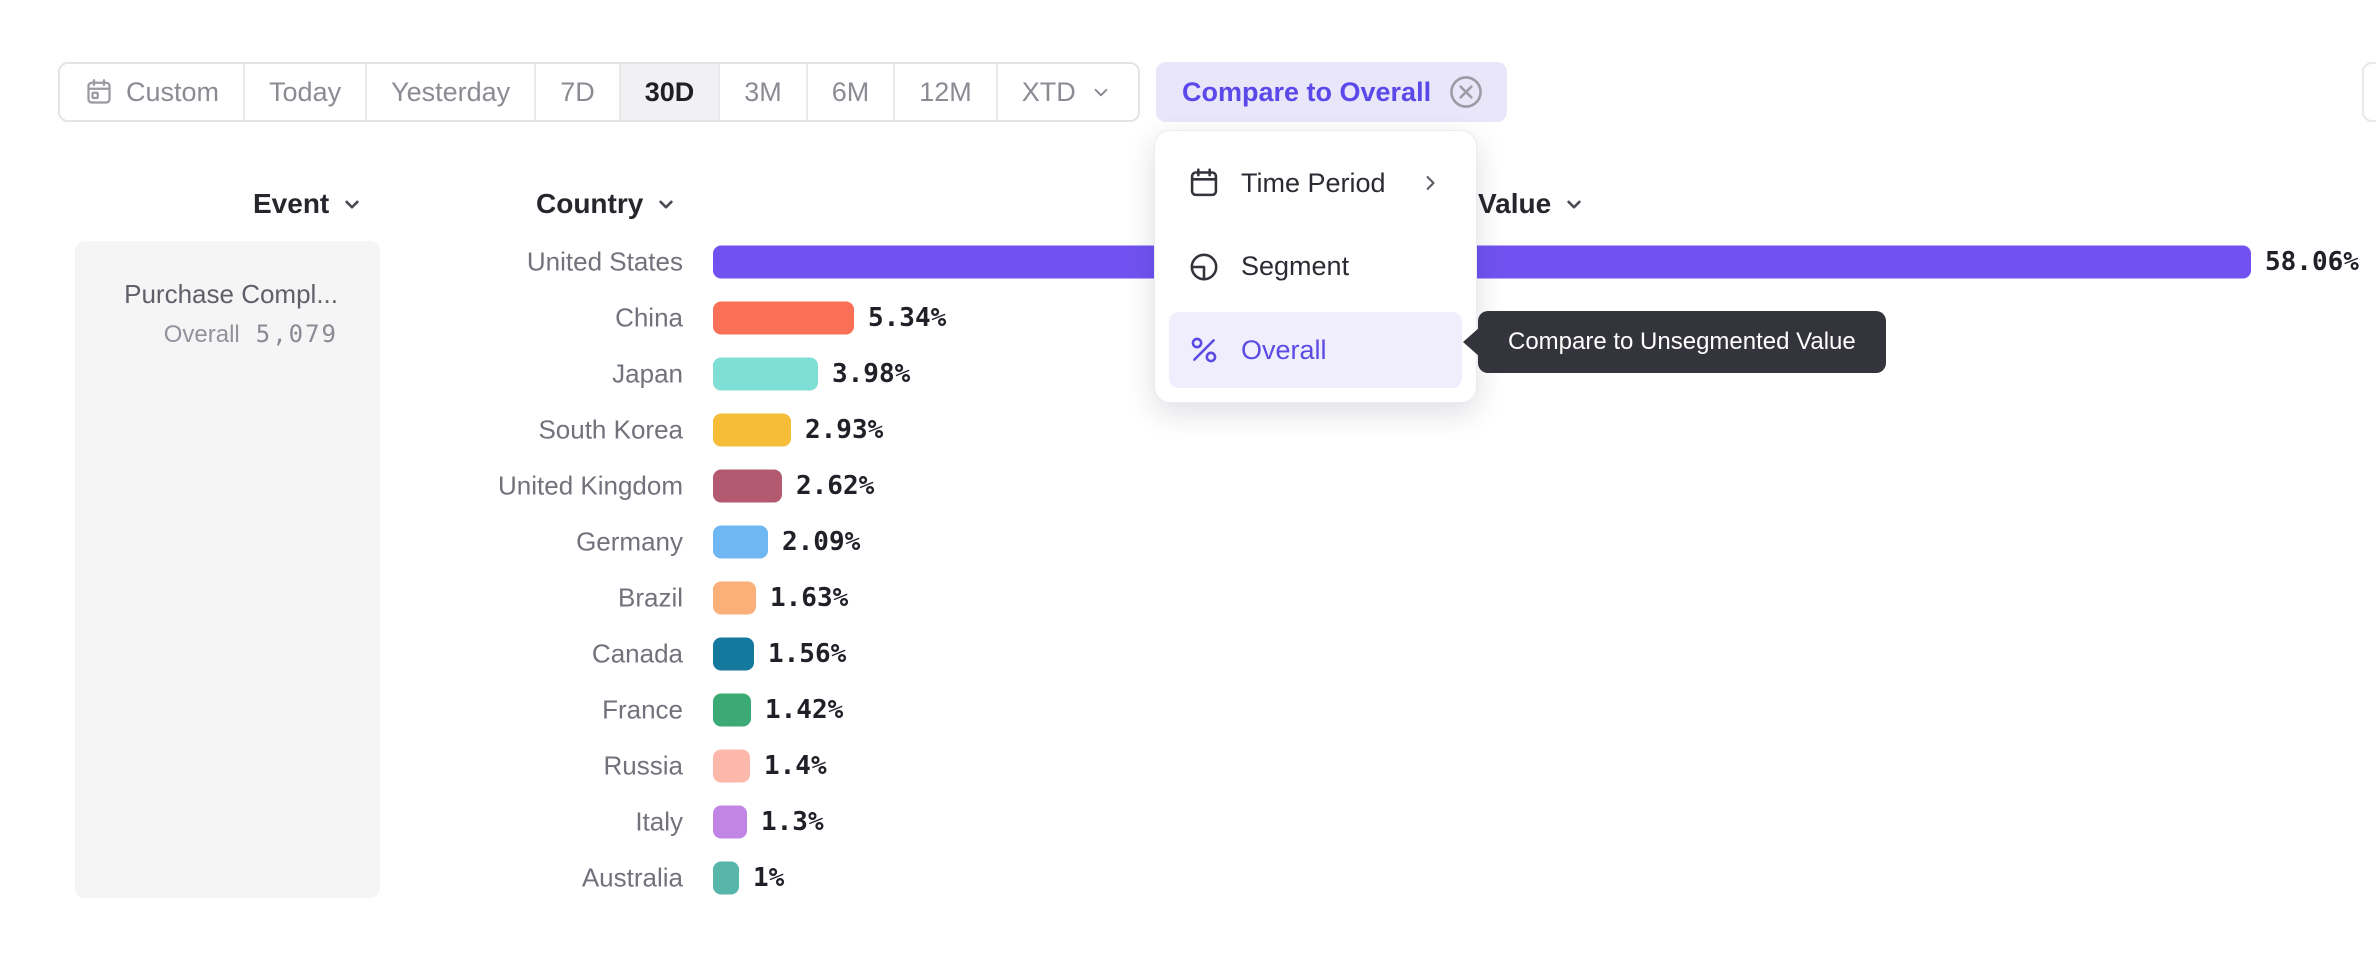 This screenshot has height=974, width=2376. Describe the element at coordinates (590, 203) in the screenshot. I see `country-header-label: Country` at that location.